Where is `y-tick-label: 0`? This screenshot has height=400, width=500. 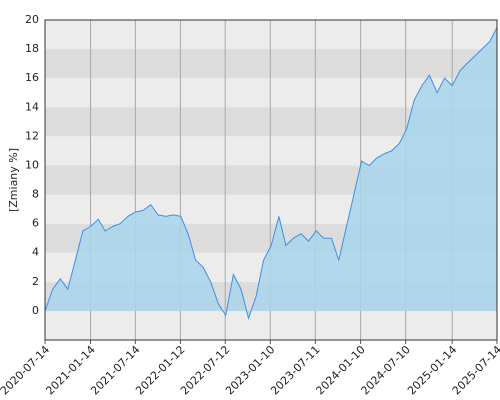 y-tick-label: 0 is located at coordinates (35, 310).